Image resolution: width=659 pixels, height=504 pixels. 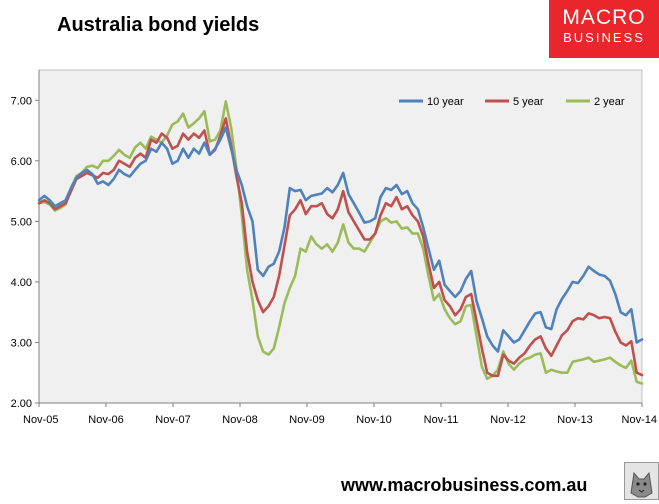 What do you see at coordinates (373, 420) in the screenshot?
I see `x-tick-label: Nov-10` at bounding box center [373, 420].